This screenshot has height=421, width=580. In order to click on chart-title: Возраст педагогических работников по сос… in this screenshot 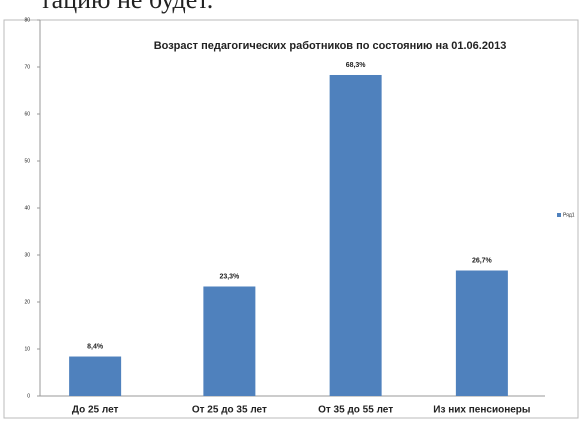, I will do `click(330, 46)`.